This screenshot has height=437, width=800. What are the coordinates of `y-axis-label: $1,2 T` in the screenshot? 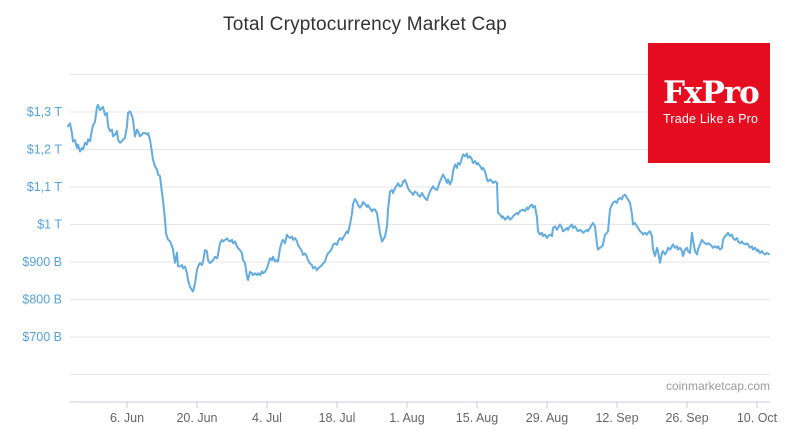 It's located at (45, 150).